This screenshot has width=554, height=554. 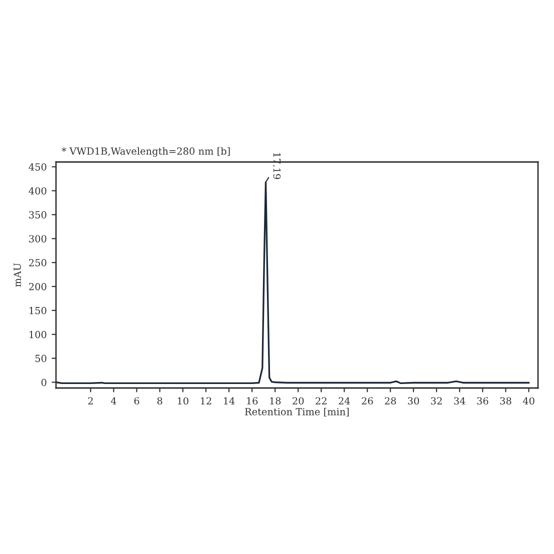 I want to click on y-tick-label: 150, so click(x=38, y=310).